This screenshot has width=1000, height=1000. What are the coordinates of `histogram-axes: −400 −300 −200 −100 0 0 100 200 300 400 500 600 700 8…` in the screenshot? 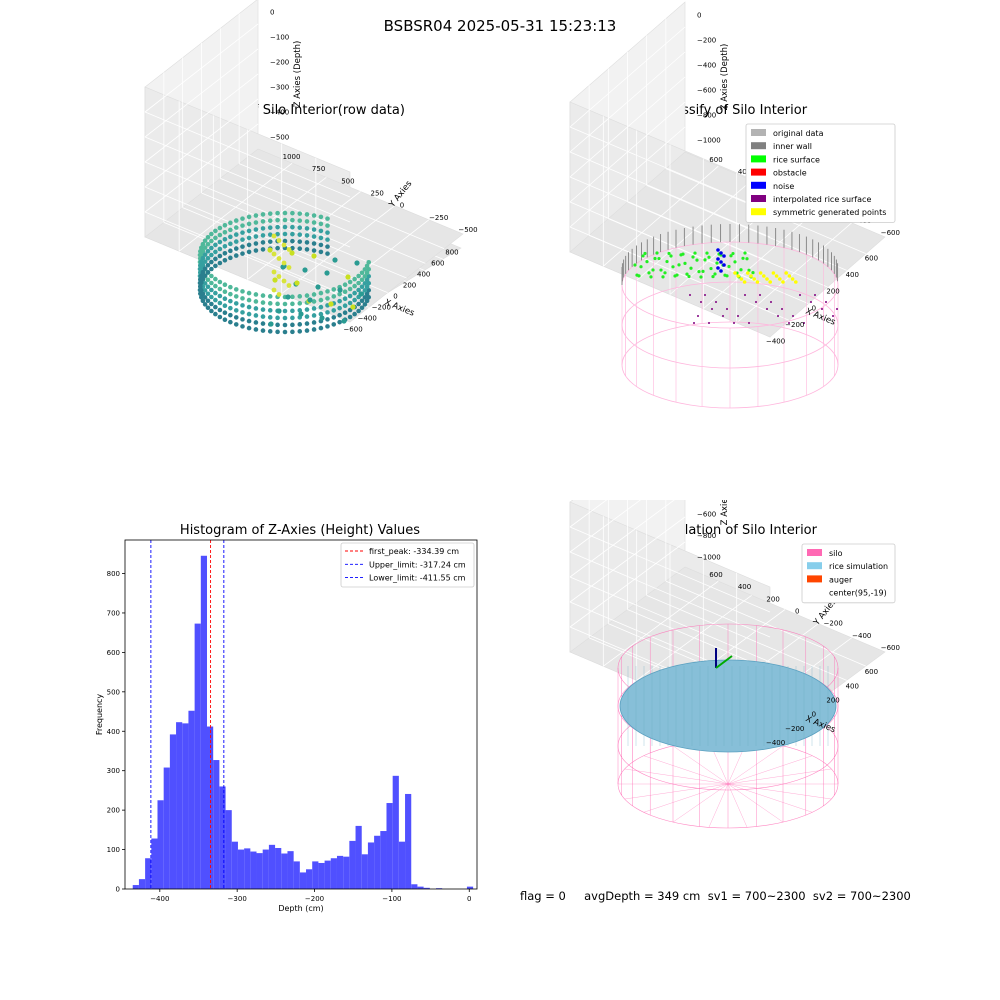 It's located at (286, 726).